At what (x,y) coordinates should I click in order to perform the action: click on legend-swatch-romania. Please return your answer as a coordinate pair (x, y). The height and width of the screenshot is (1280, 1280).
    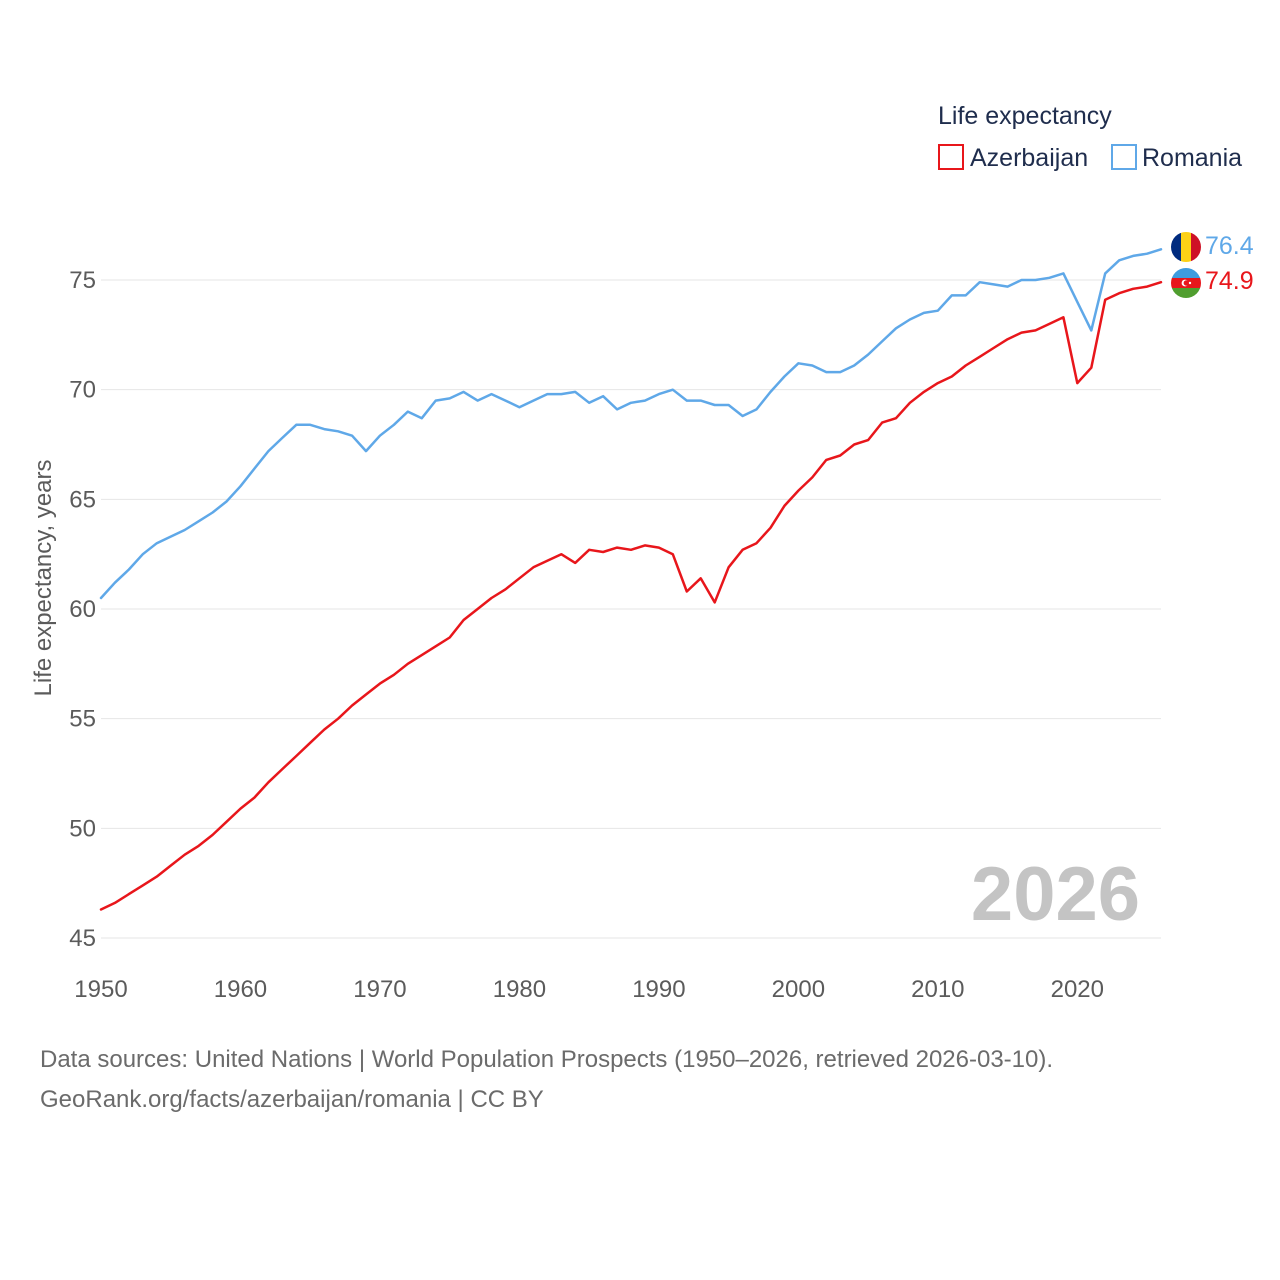
    Looking at the image, I should click on (1124, 157).